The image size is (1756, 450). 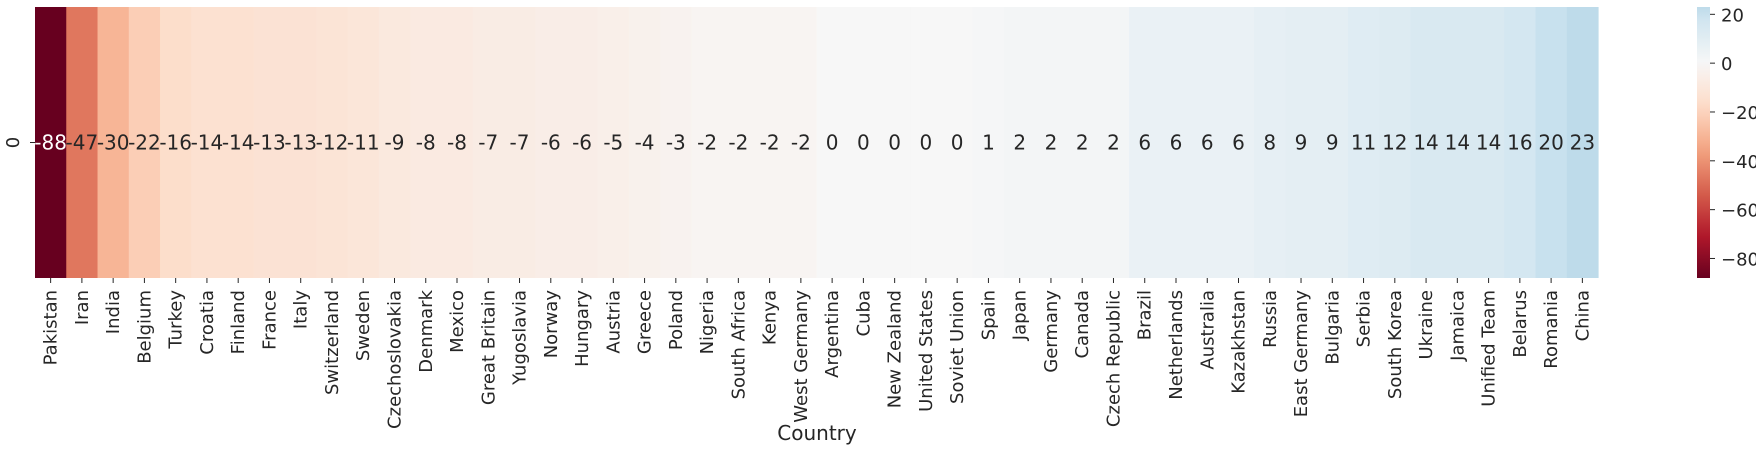 What do you see at coordinates (926, 351) in the screenshot?
I see `x-tick-label: United States` at bounding box center [926, 351].